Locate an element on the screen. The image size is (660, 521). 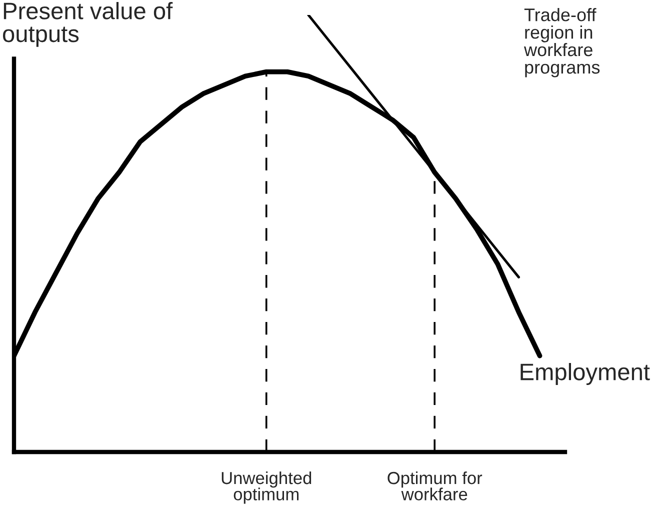
x-axis-title: Employment is located at coordinates (585, 373).